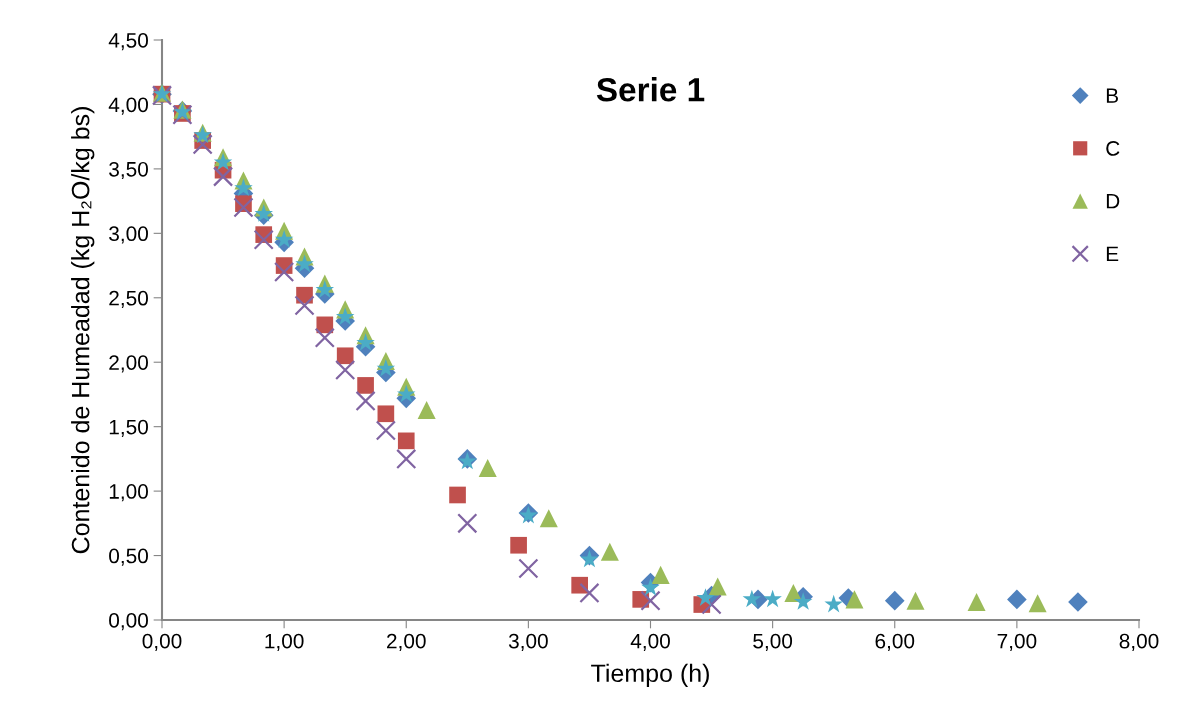 Image resolution: width=1183 pixels, height=728 pixels. Describe the element at coordinates (406, 642) in the screenshot. I see `x-tick-label: 2,00` at that location.